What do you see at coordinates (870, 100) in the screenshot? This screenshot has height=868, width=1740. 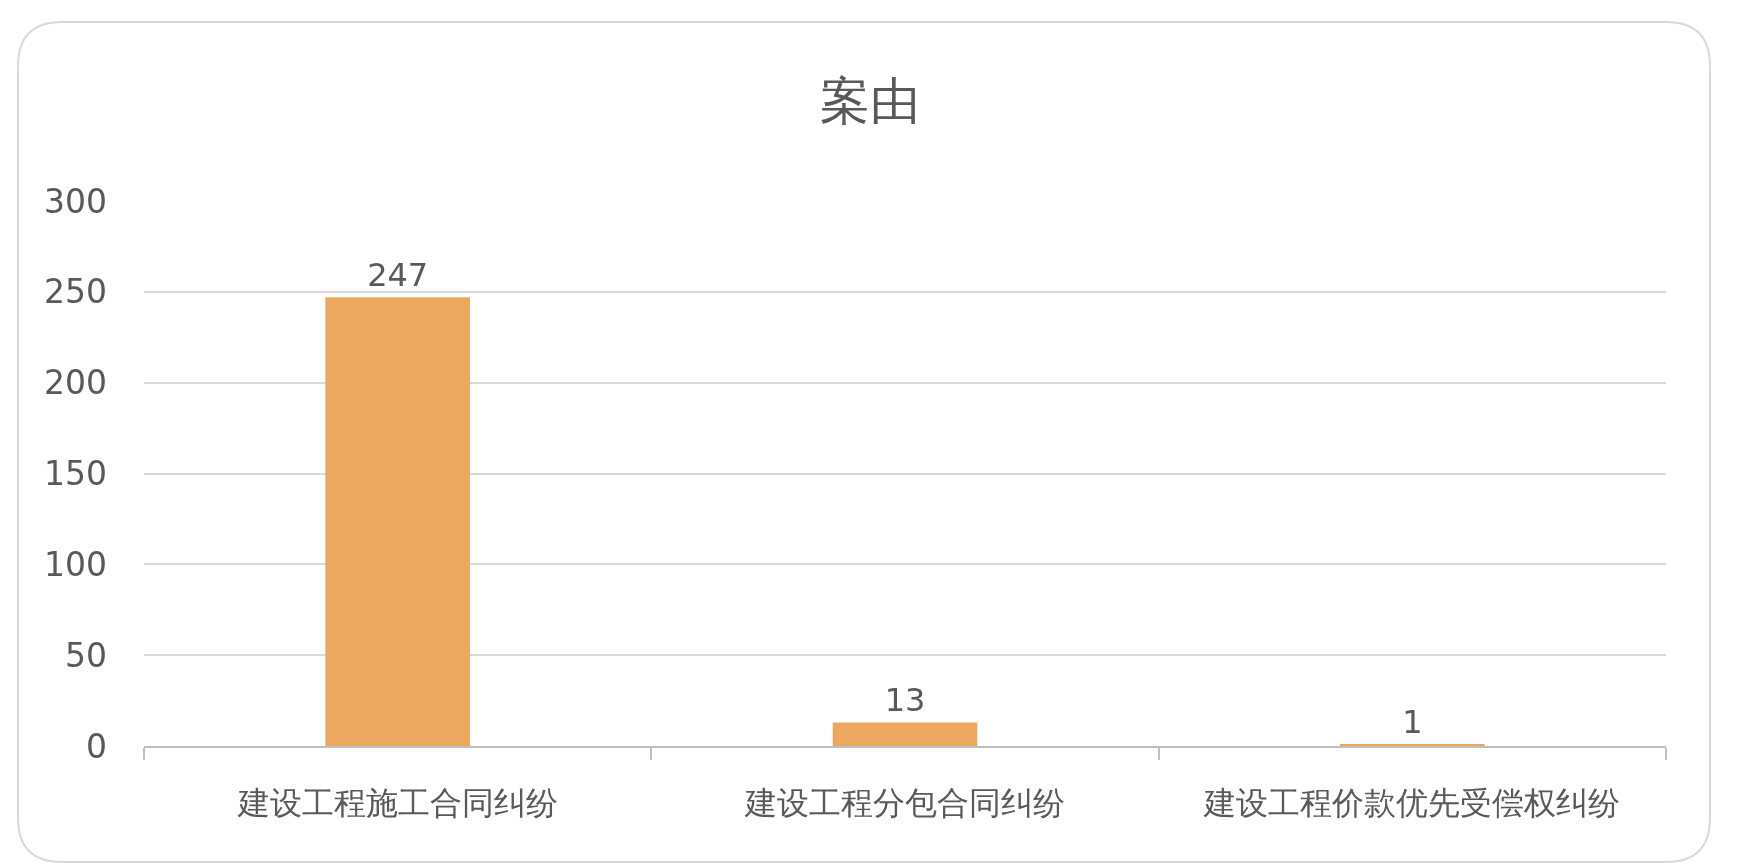 I see `chart-title: 案由` at bounding box center [870, 100].